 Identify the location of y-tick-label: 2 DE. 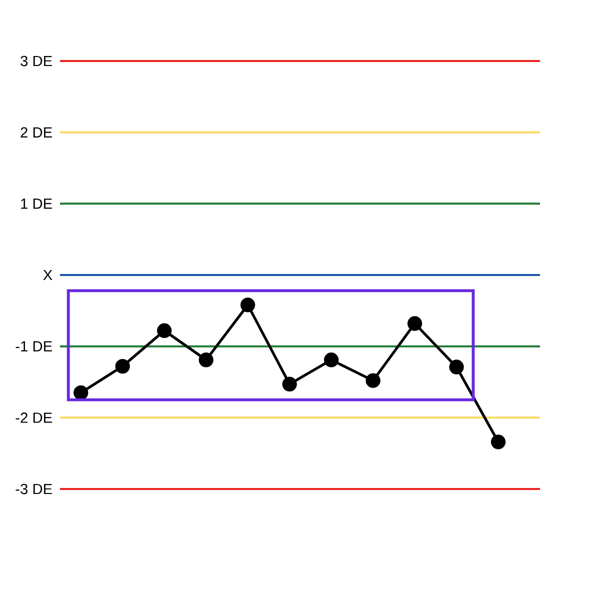
(36, 132).